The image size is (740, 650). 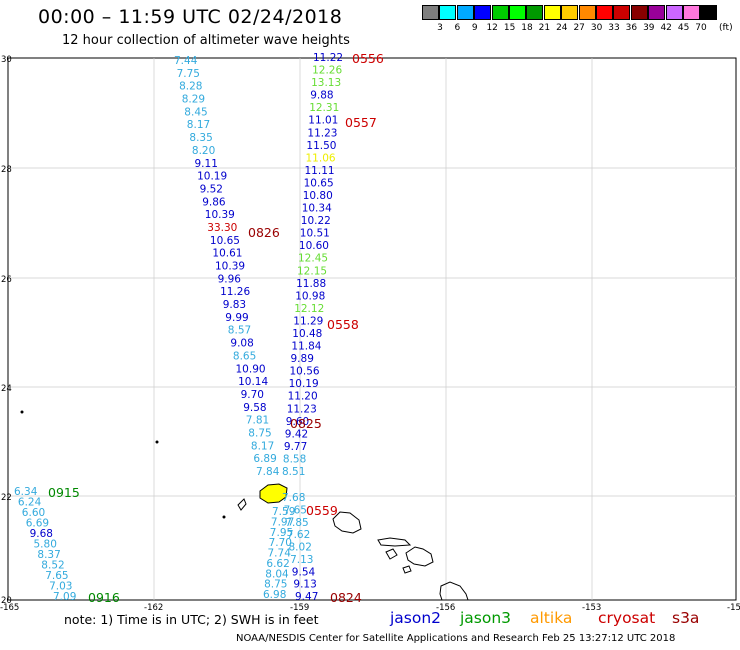 I want to click on wave-height-value: 13.13, so click(x=326, y=83).